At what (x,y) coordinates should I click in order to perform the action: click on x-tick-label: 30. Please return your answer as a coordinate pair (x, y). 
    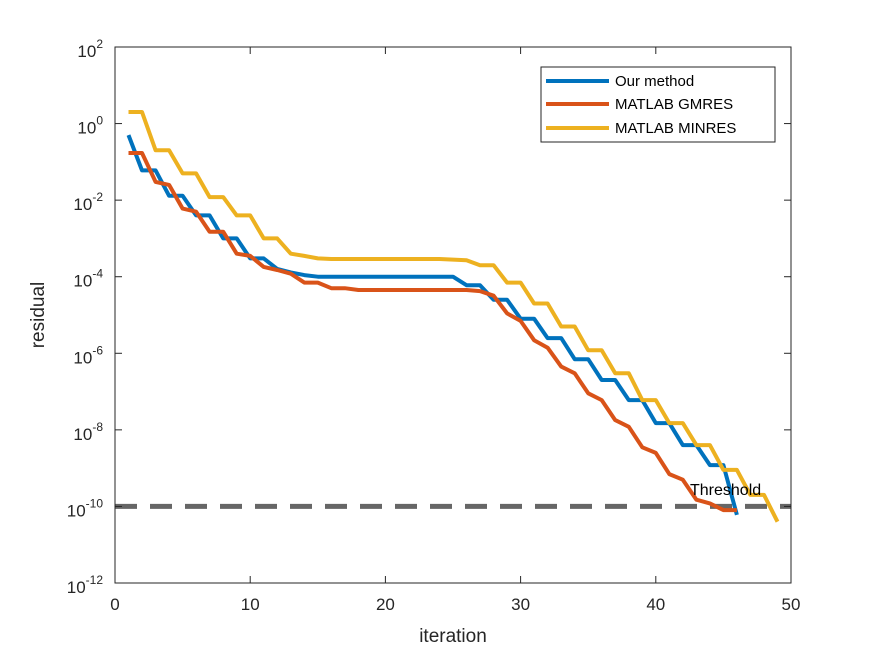
    Looking at the image, I should click on (520, 604).